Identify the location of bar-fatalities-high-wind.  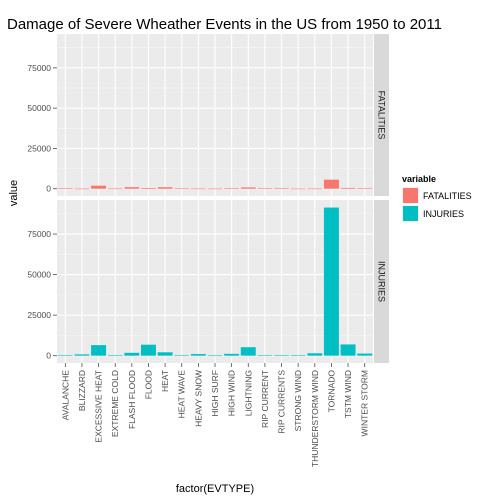
(232, 188).